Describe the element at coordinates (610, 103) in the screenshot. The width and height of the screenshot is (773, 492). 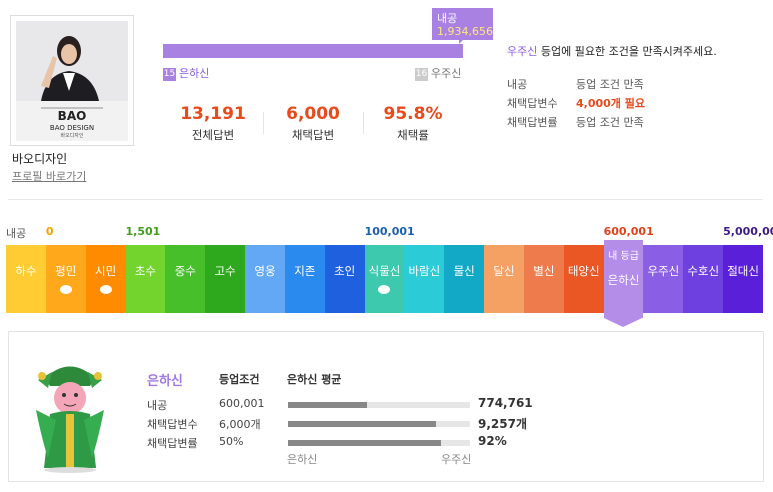
I see `requirement-value: 4,000개 필요` at that location.